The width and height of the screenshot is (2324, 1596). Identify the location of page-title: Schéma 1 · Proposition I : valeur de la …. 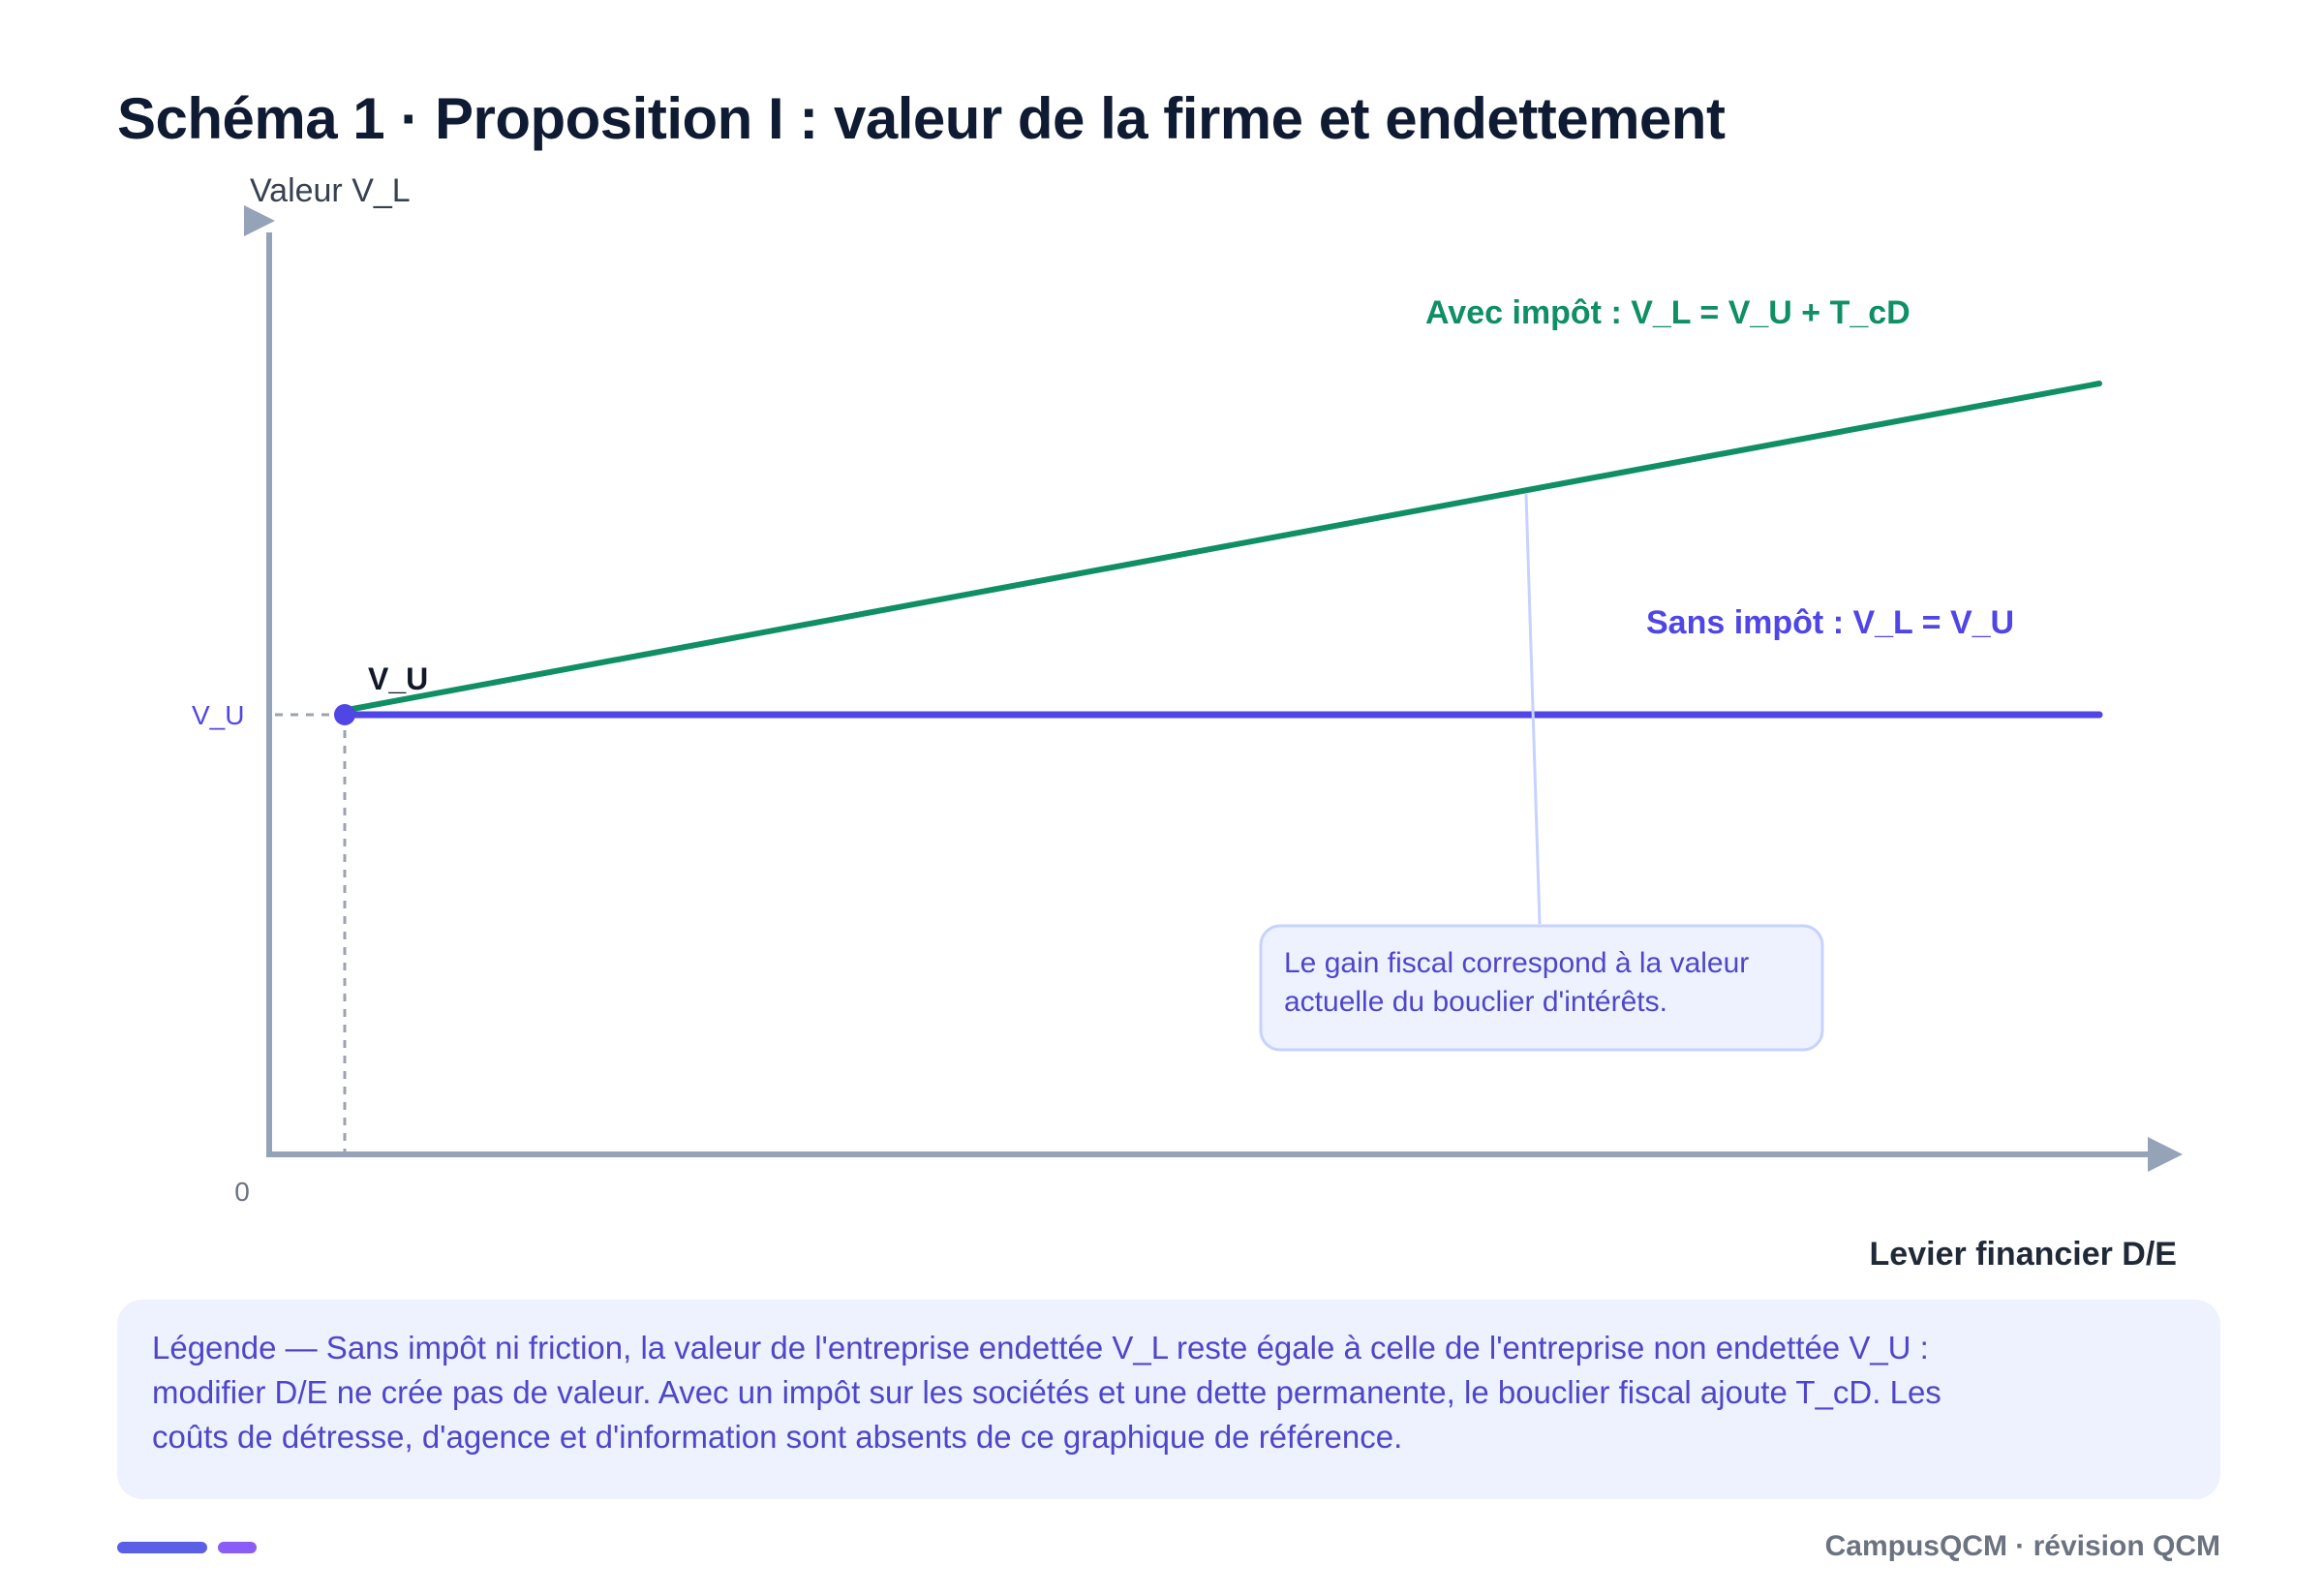
(922, 118).